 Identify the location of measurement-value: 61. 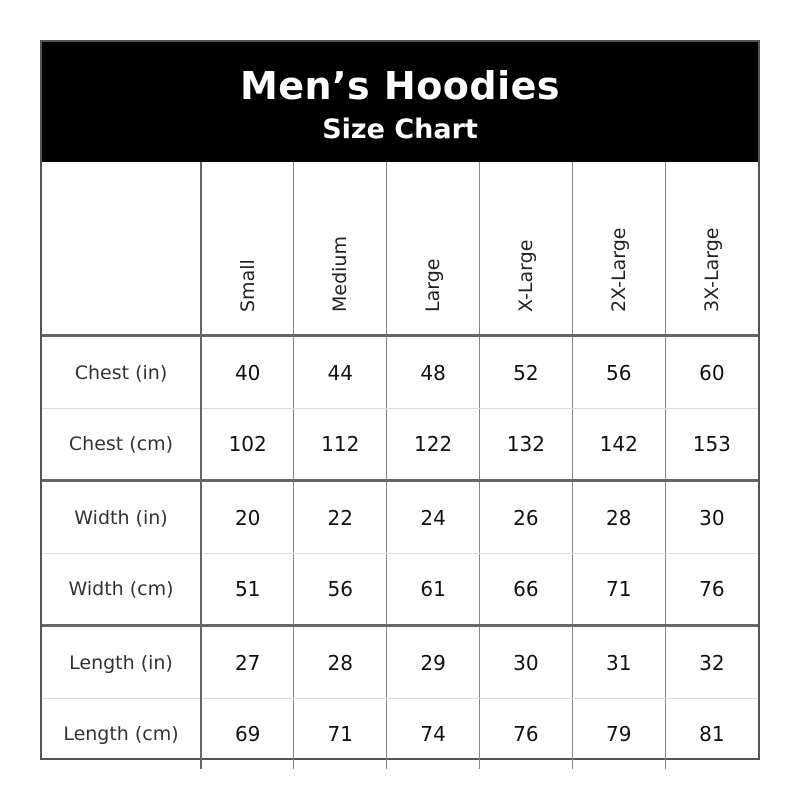
(433, 590).